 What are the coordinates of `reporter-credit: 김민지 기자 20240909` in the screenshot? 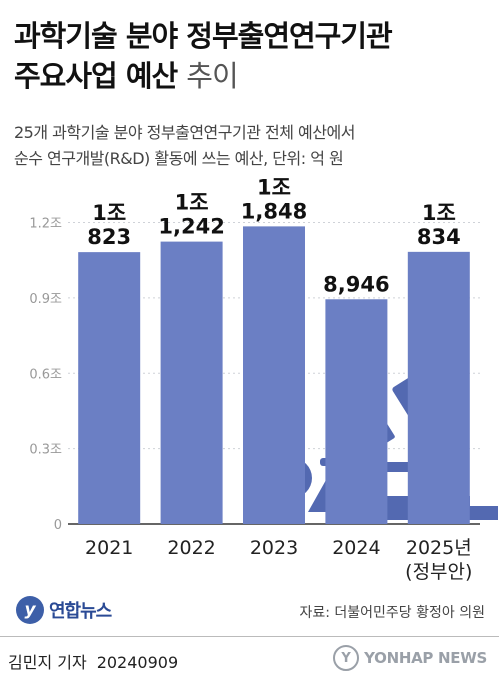 It's located at (93, 661).